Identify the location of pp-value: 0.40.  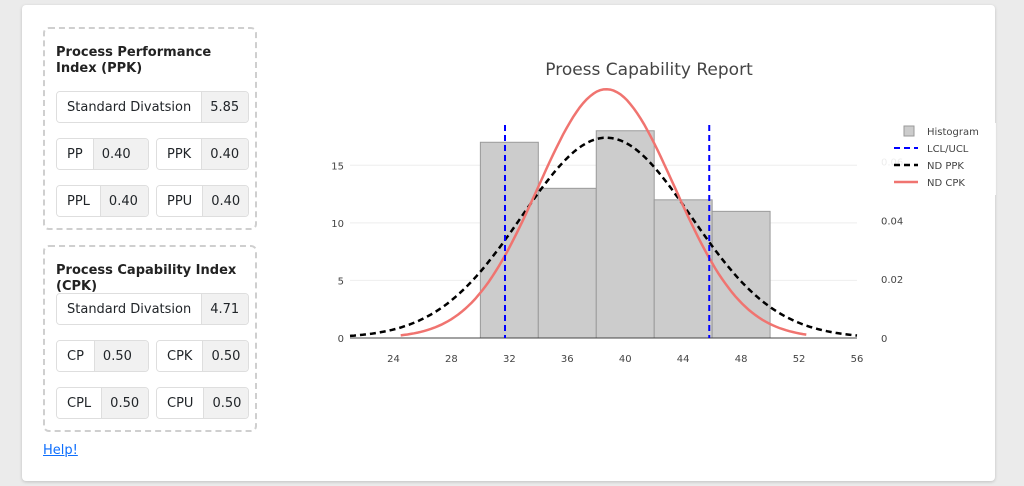
(120, 154).